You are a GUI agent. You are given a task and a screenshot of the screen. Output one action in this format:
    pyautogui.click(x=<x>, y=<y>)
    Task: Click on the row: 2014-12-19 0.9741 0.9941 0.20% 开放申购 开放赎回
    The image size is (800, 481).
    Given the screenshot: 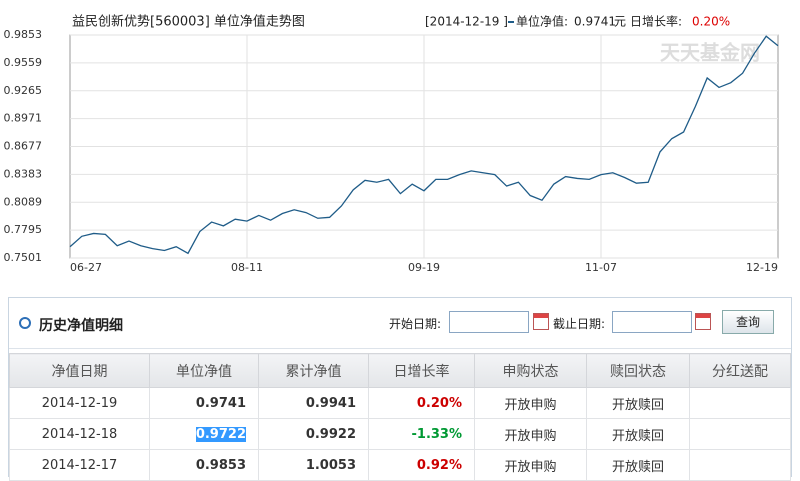 What is the action you would take?
    pyautogui.click(x=400, y=403)
    